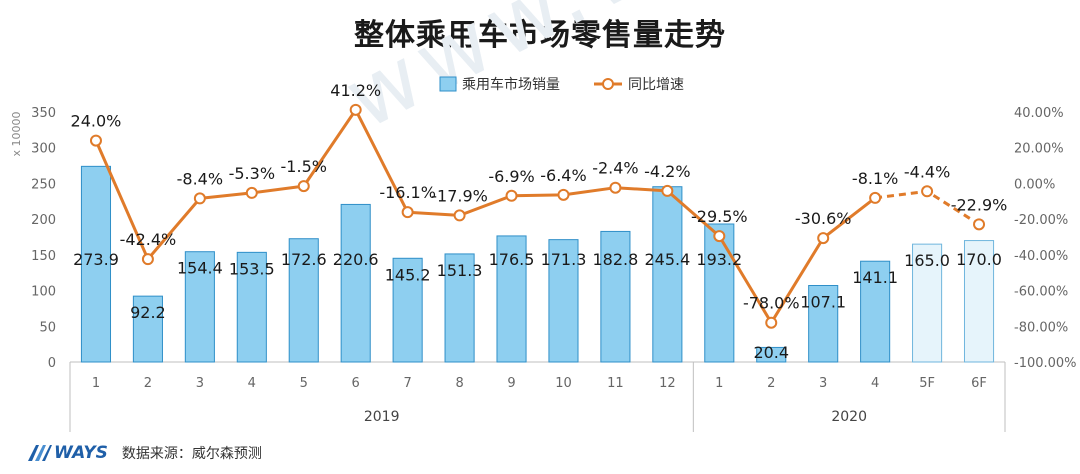  What do you see at coordinates (719, 216) in the screenshot?
I see `growth-data-label: -29.5%` at bounding box center [719, 216].